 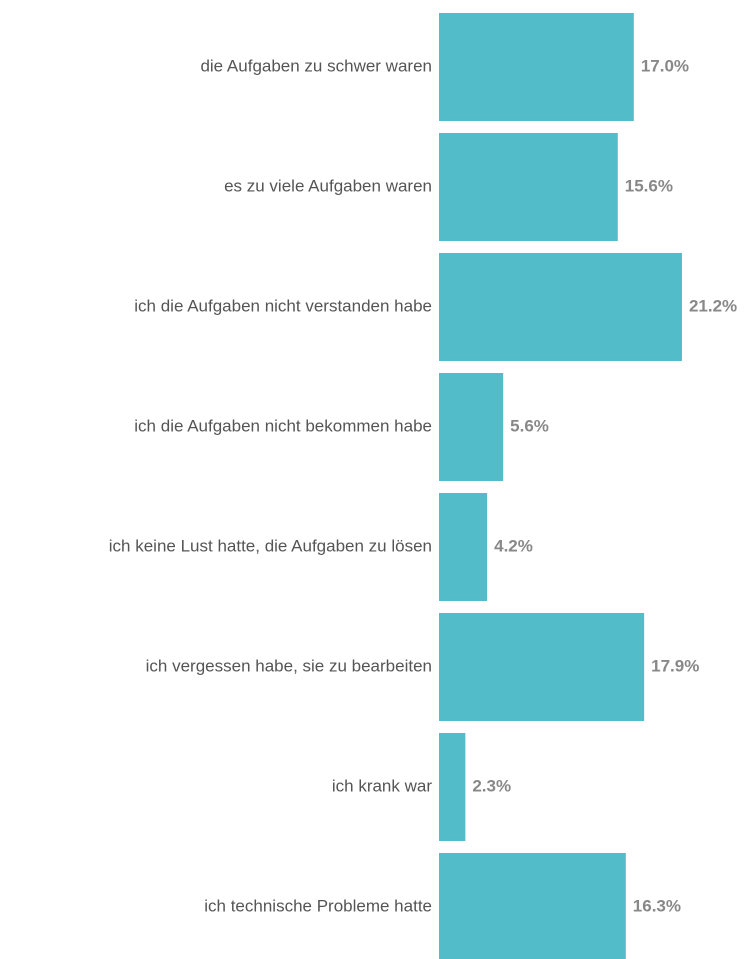 I want to click on value-label: 21.2%, so click(x=713, y=305).